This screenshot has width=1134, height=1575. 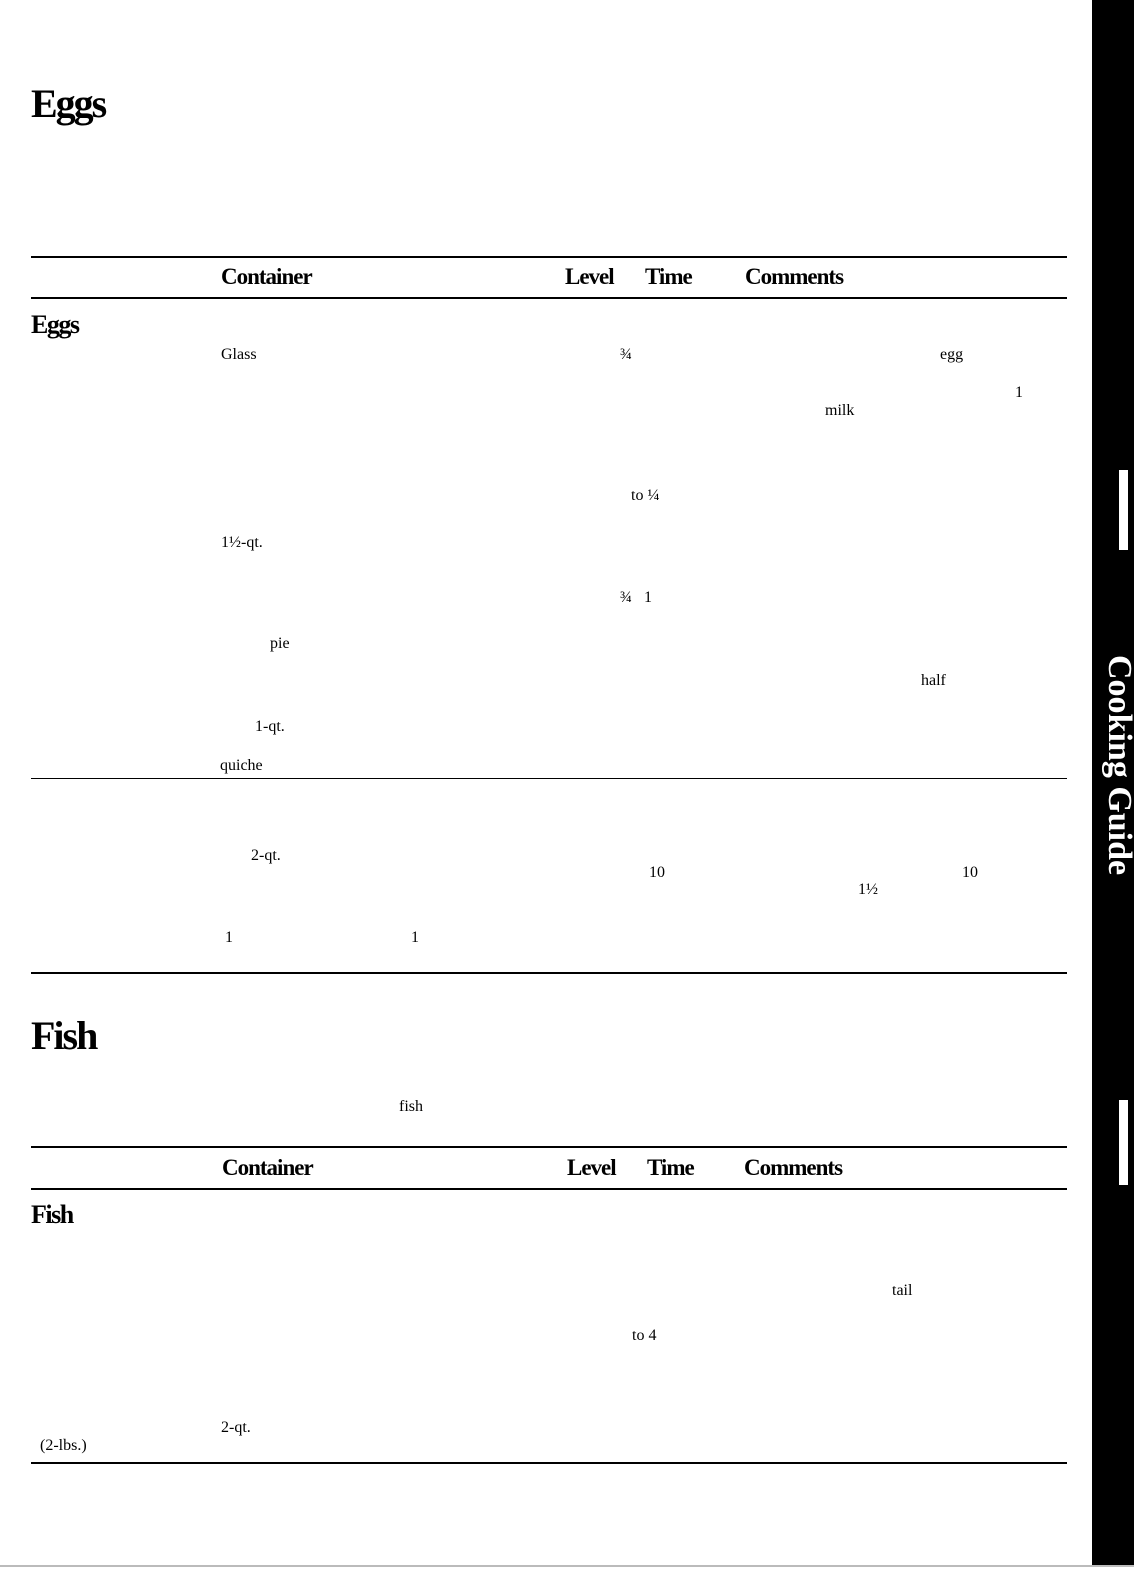 What do you see at coordinates (952, 354) in the screenshot?
I see `table-cell: egg` at bounding box center [952, 354].